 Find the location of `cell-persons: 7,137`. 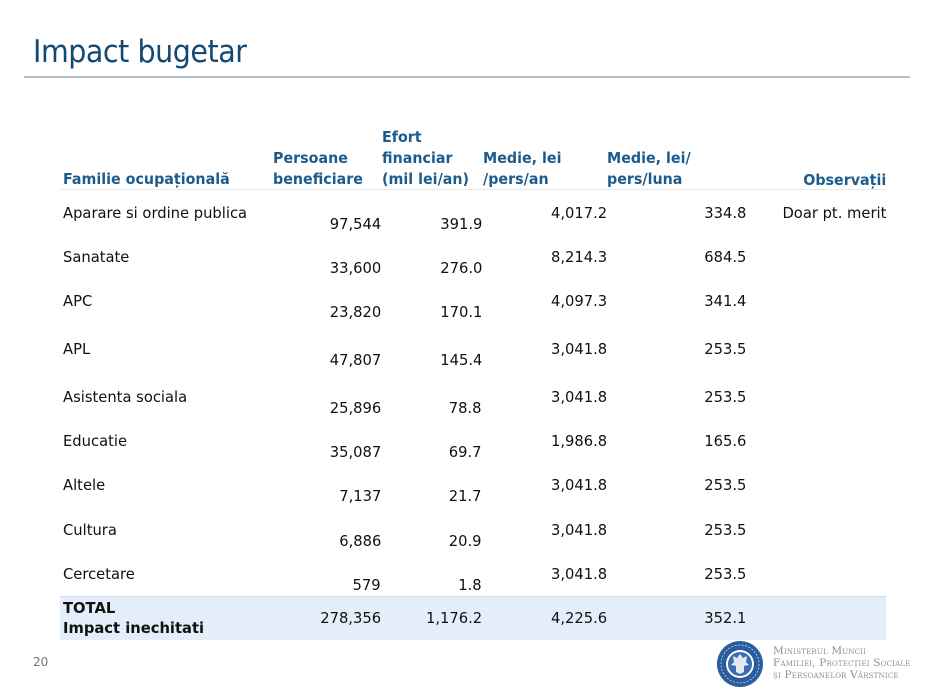

cell-persons: 7,137 is located at coordinates (359, 496).